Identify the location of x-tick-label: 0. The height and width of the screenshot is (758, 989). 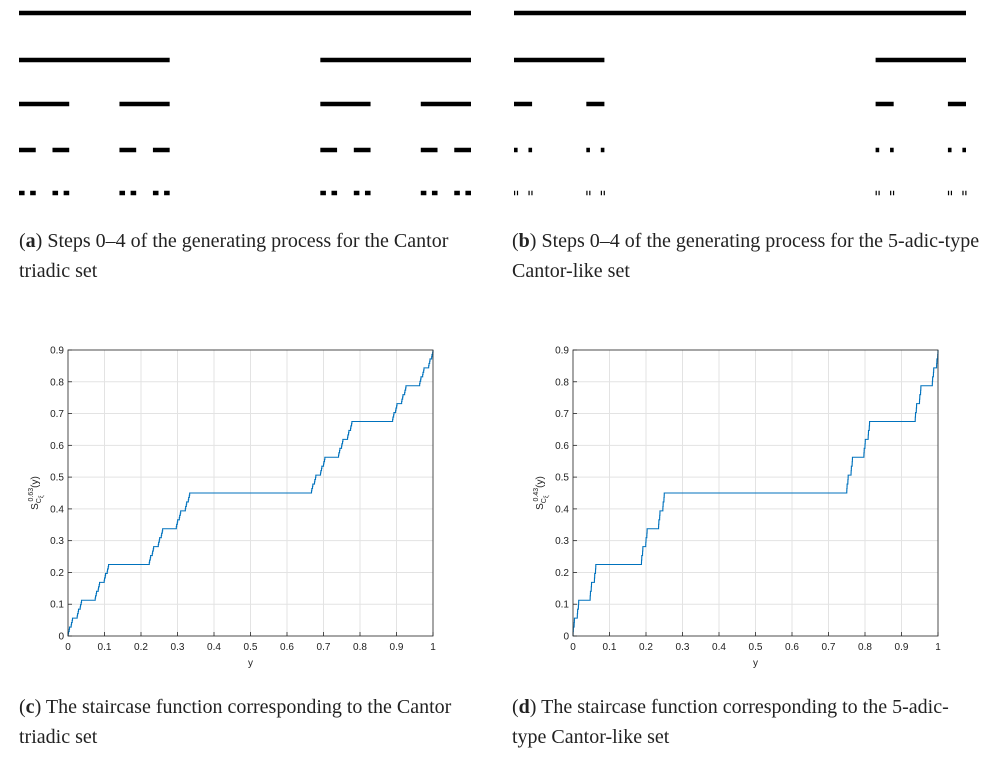
(573, 647).